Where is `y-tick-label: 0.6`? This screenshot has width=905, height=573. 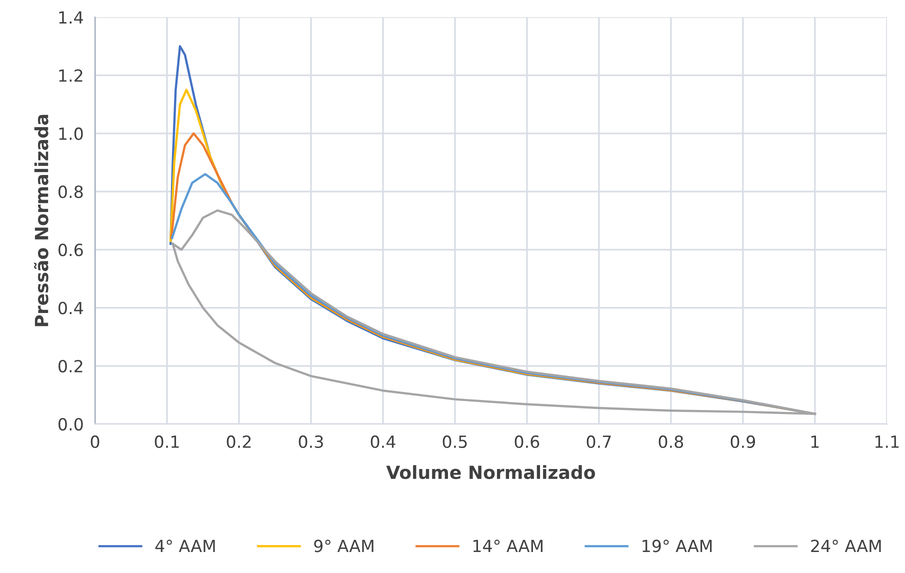
y-tick-label: 0.6 is located at coordinates (70, 250).